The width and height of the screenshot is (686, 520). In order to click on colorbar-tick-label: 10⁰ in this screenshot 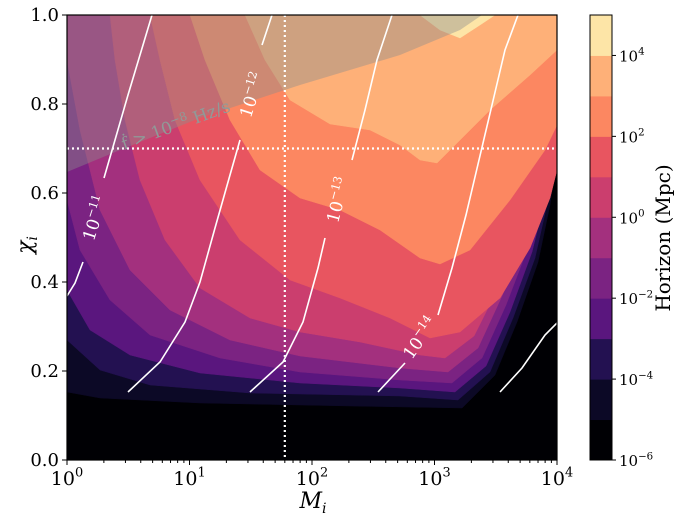, I will do `click(632, 218)`.